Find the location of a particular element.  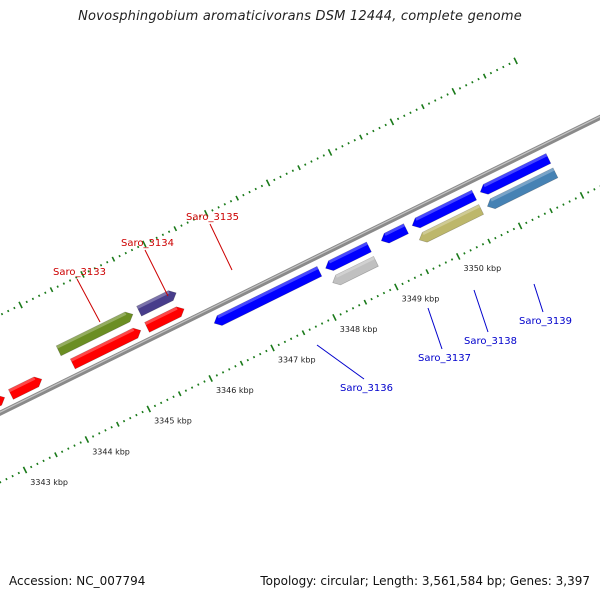

gene-label: Saro_3133 is located at coordinates (79, 272).